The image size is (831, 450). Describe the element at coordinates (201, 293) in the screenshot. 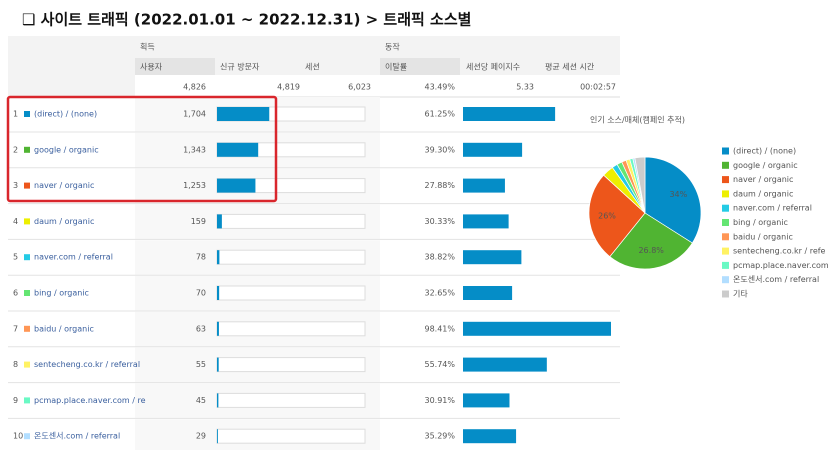

I see `users: 70` at that location.